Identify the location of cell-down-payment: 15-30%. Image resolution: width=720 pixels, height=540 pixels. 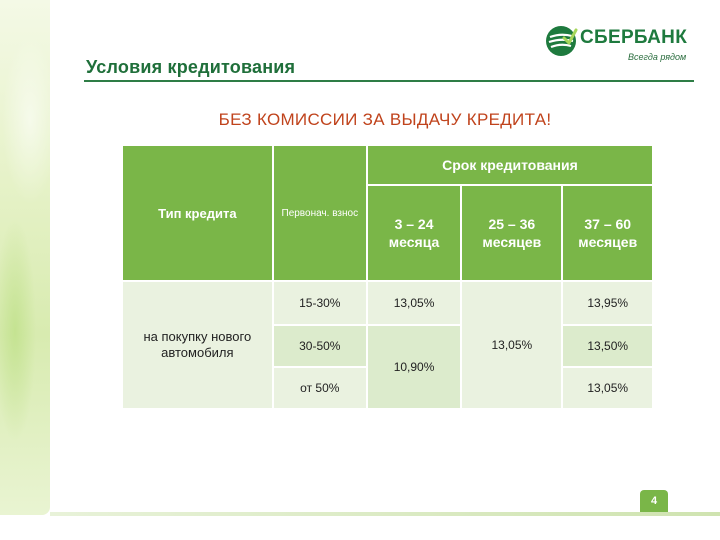
(319, 303).